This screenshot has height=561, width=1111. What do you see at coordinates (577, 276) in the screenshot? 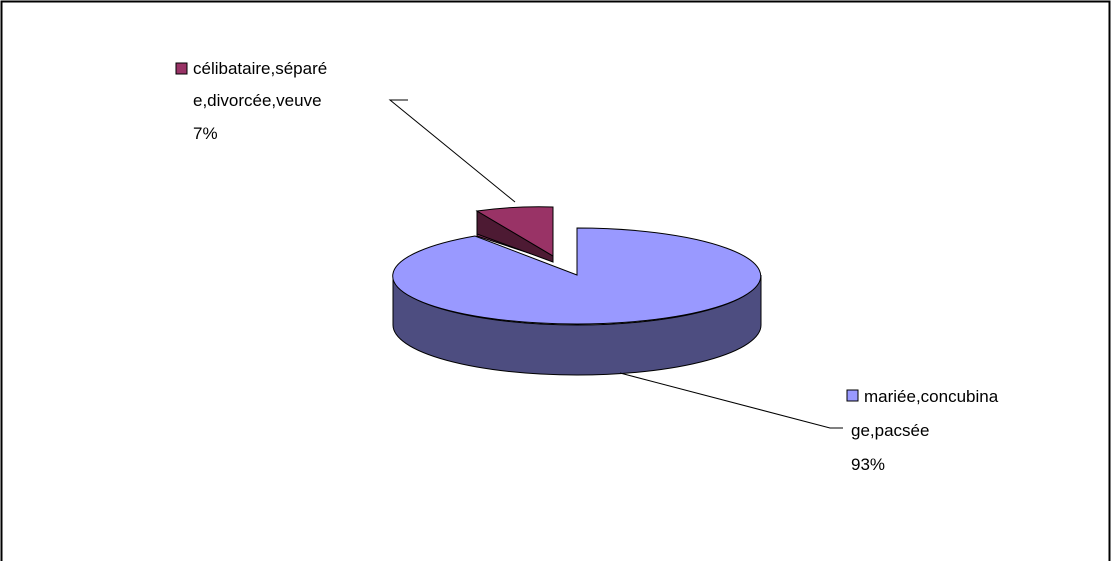
I see `pie-slice-married-top` at bounding box center [577, 276].